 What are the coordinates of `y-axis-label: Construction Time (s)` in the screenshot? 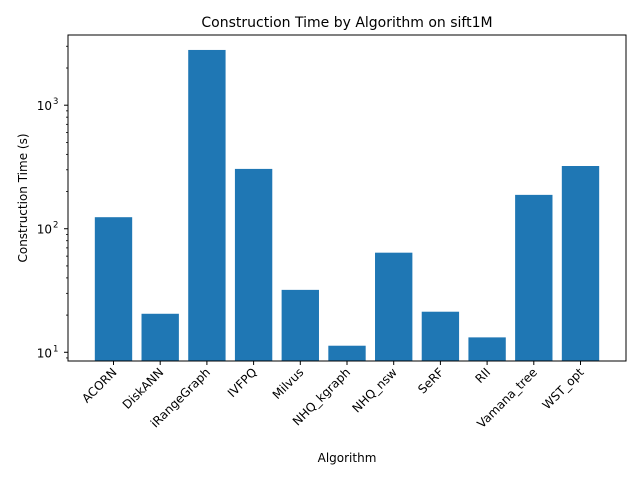 It's located at (23, 197).